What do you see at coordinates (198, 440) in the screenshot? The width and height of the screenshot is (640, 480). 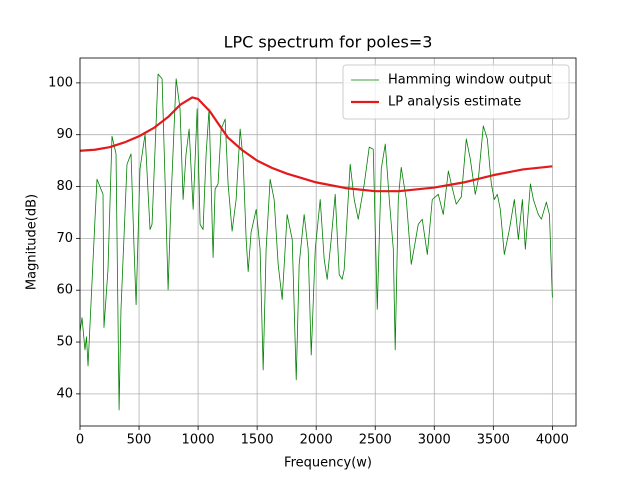 I see `x-tick-label: 1000` at bounding box center [198, 440].